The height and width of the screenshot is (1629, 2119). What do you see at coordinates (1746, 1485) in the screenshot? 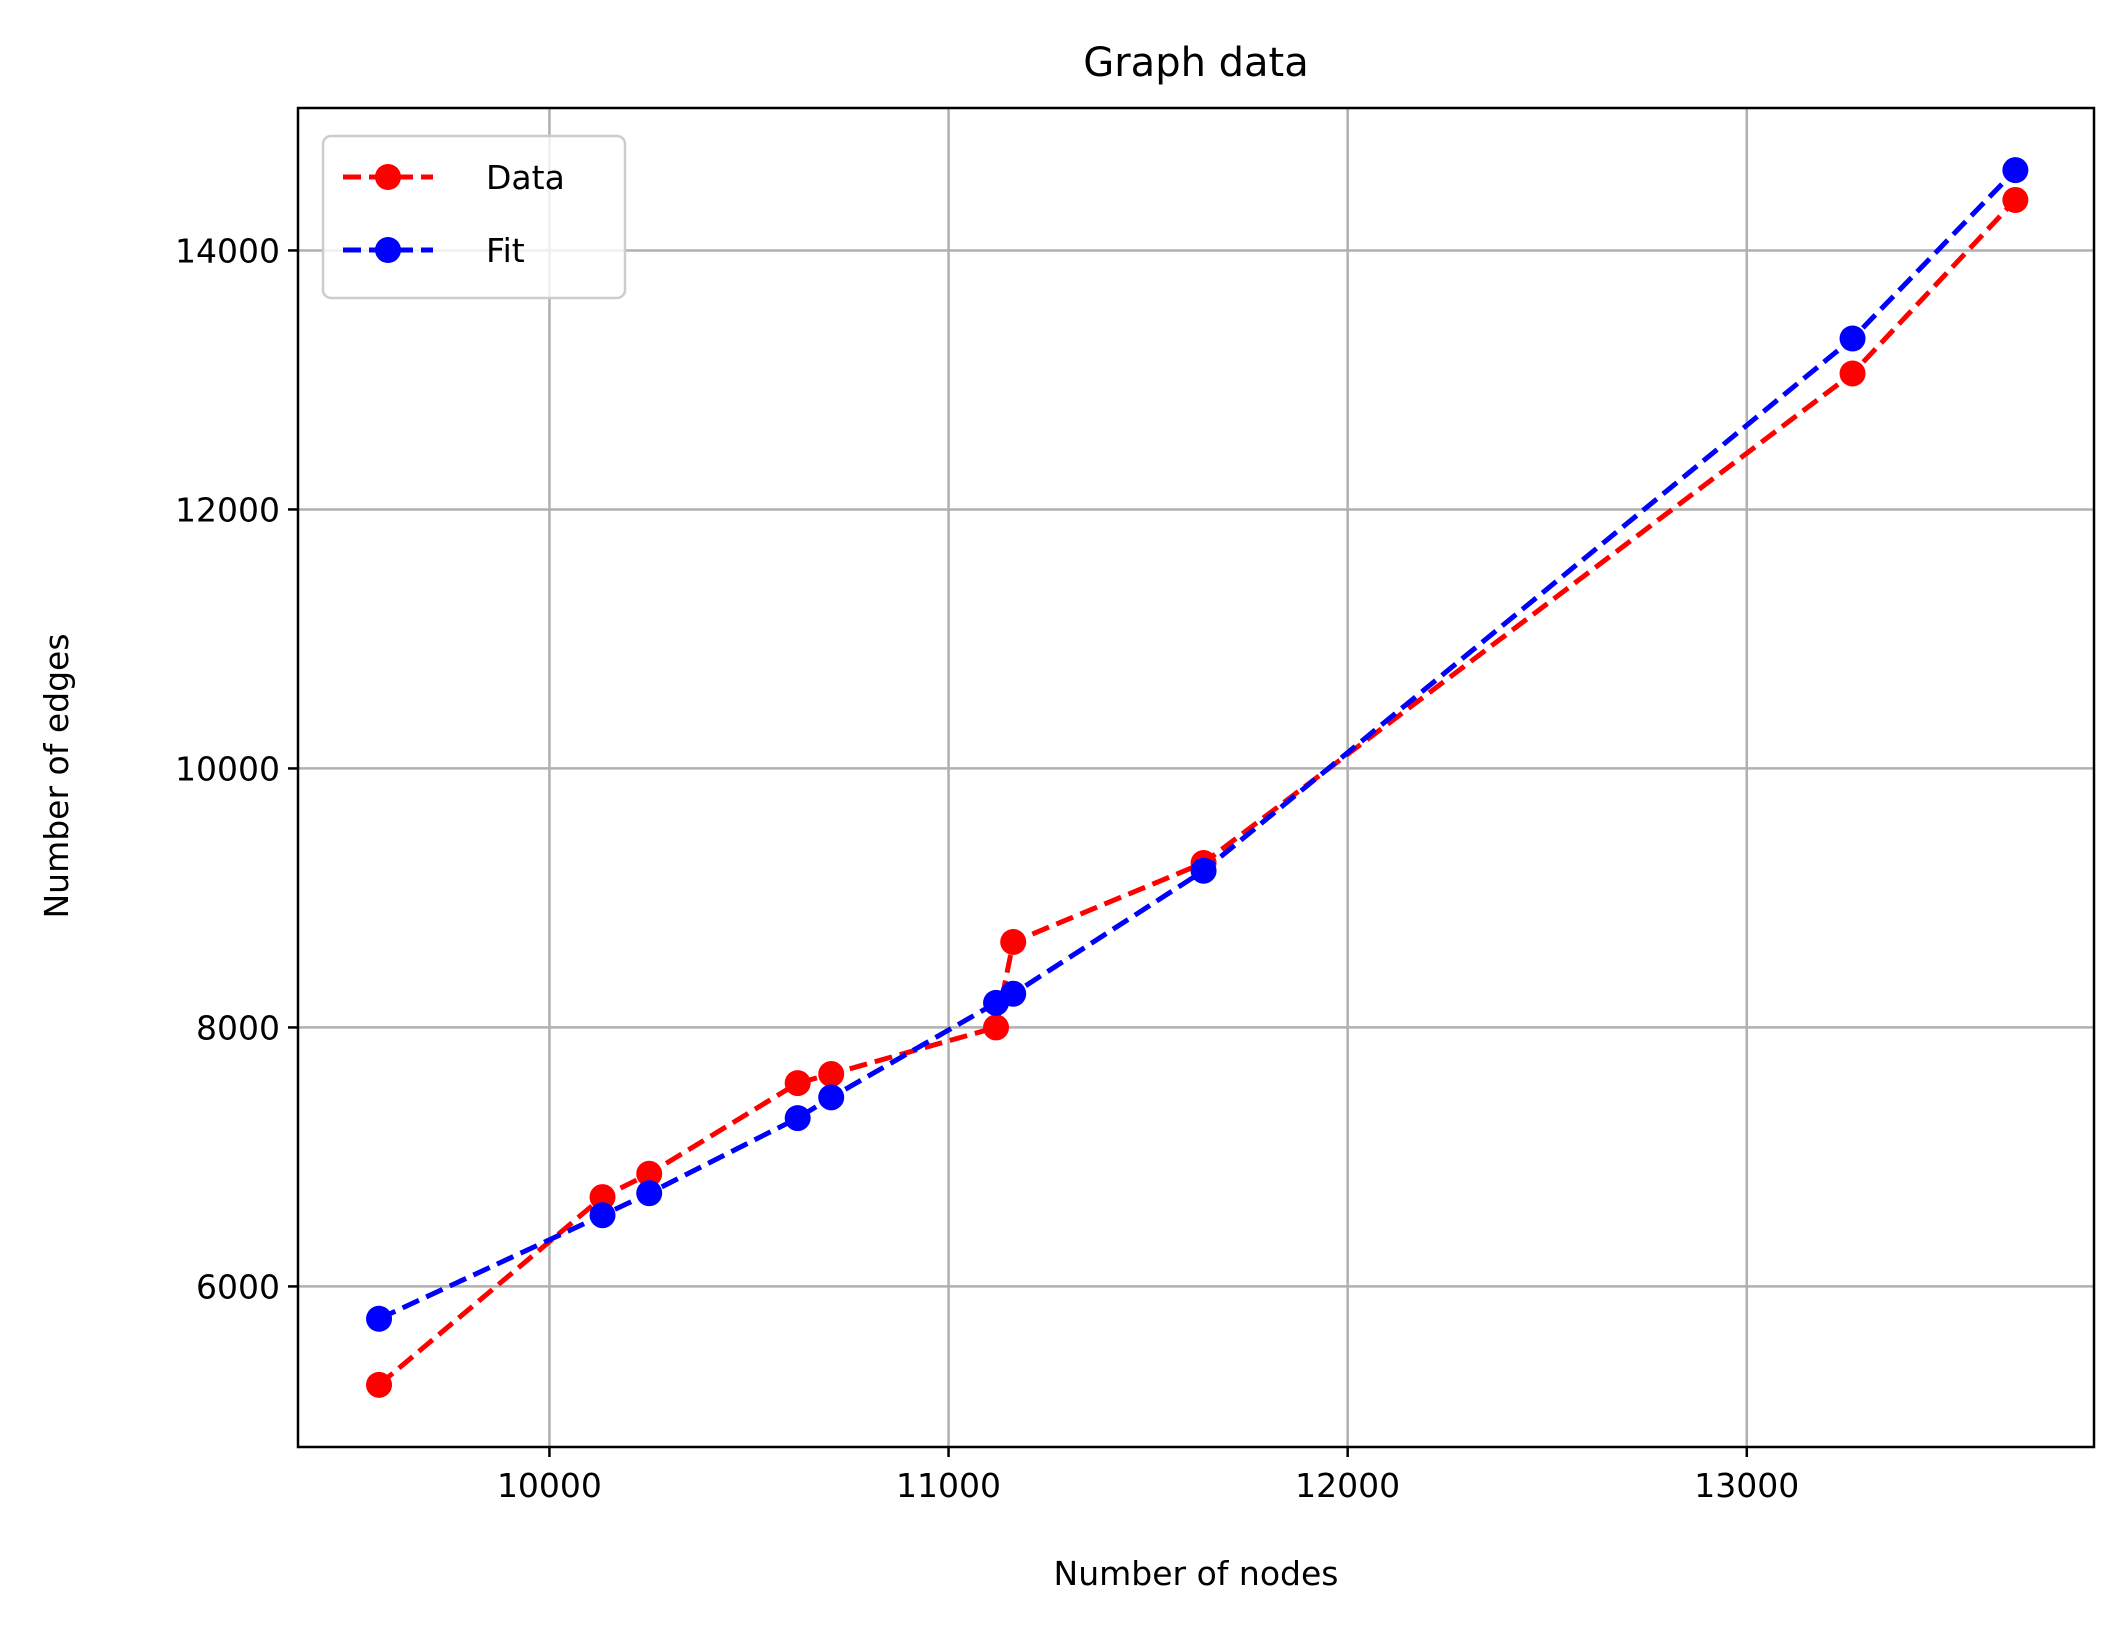
I see `x-tick-label: 13000` at bounding box center [1746, 1485].